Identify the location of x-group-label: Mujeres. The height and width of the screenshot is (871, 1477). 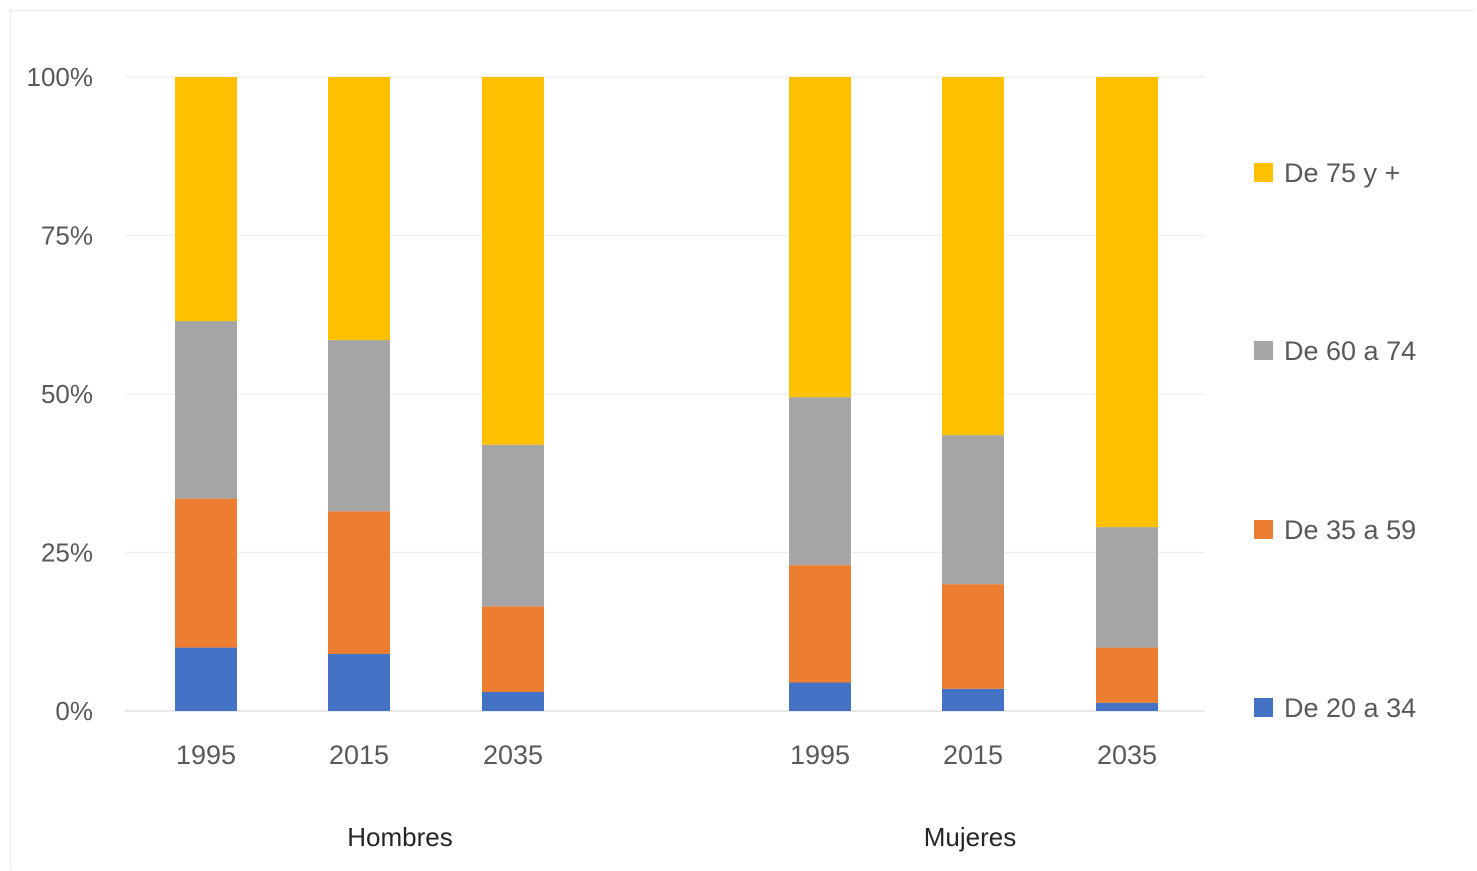
(970, 837).